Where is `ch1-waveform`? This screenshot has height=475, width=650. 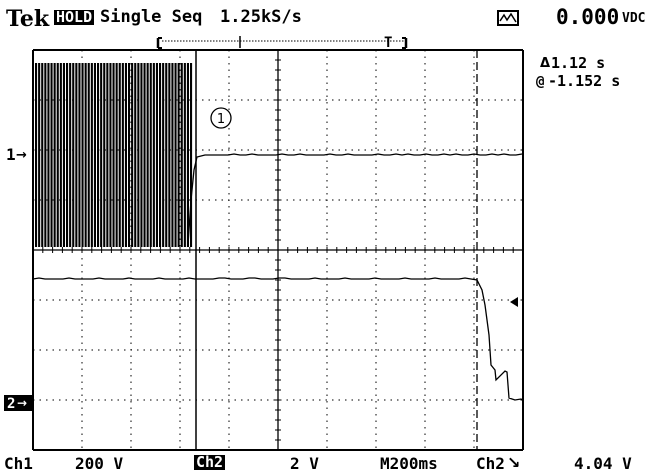
ch1-waveform is located at coordinates (355, 199).